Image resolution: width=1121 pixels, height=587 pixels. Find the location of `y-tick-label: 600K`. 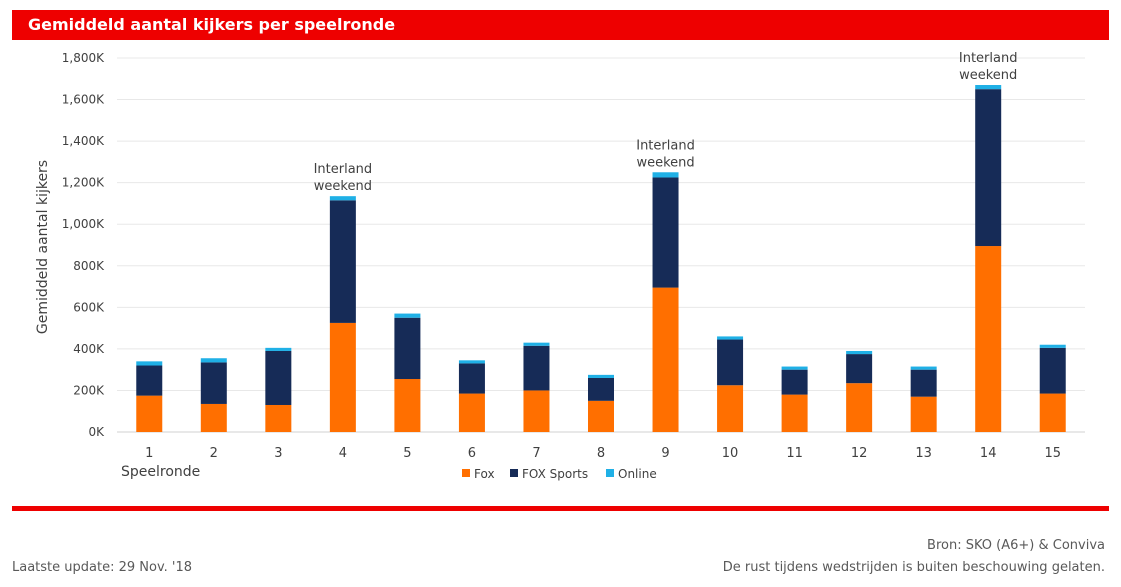

y-tick-label: 600K is located at coordinates (89, 307).